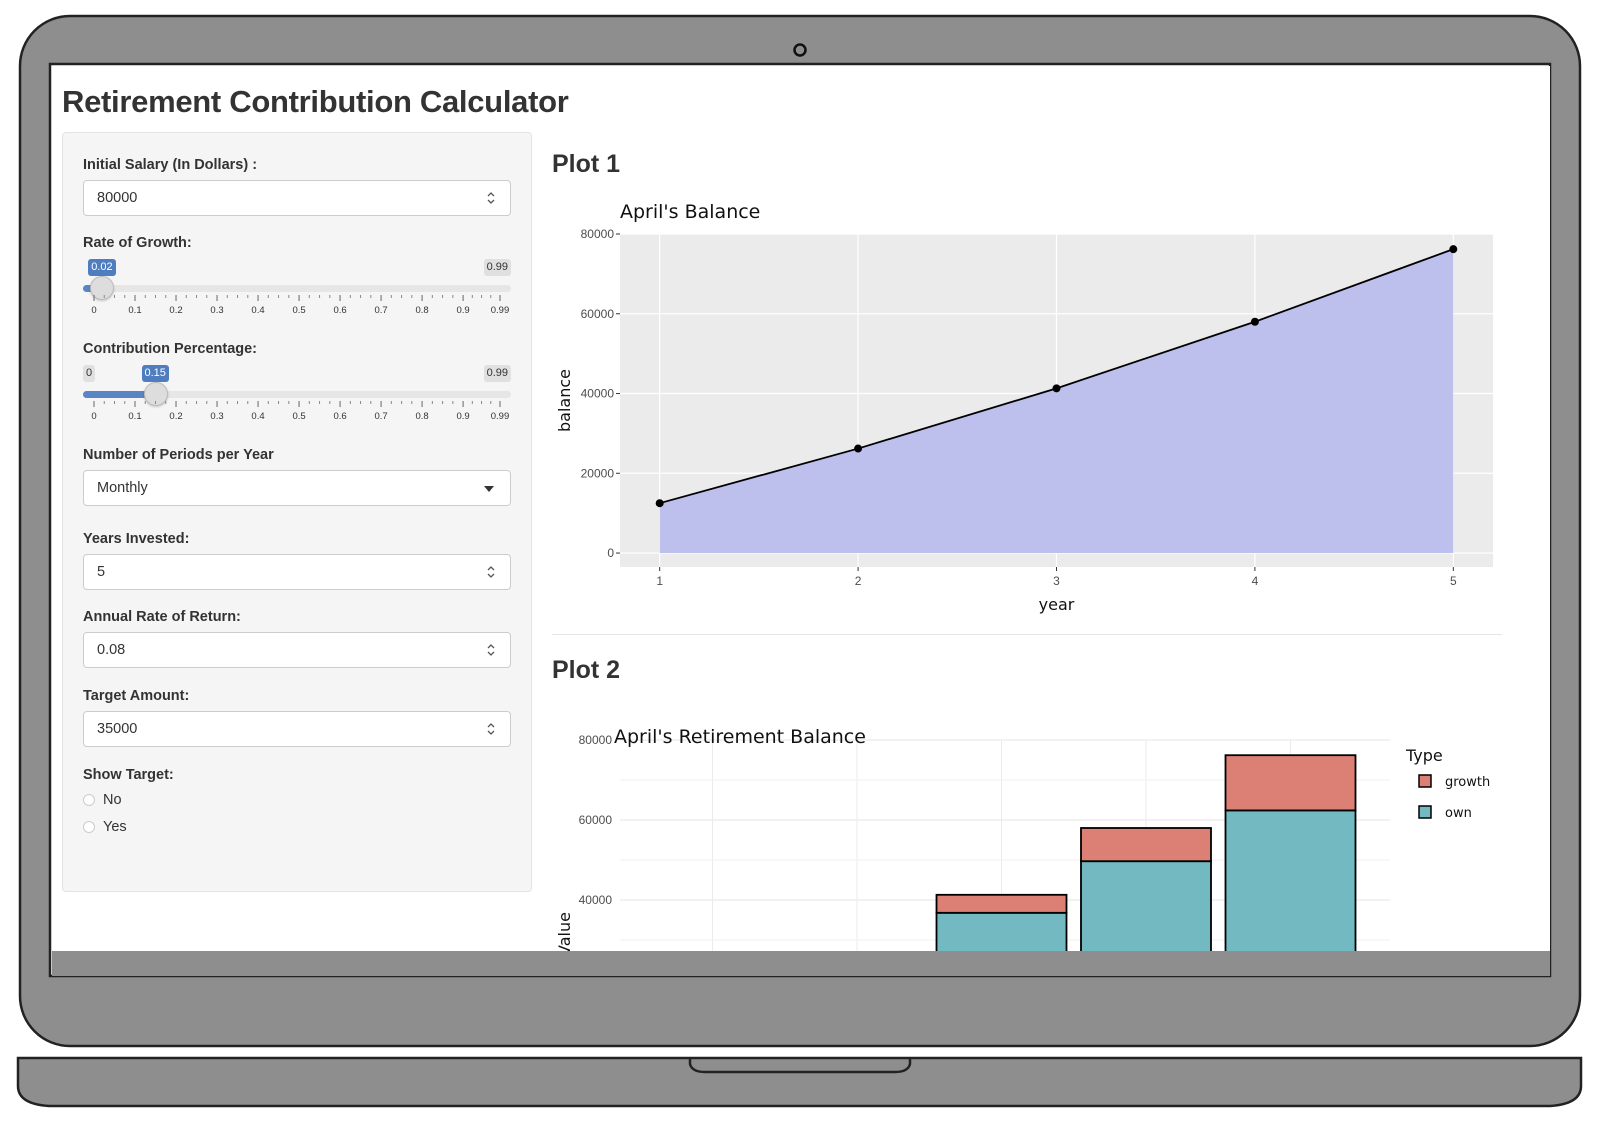 The width and height of the screenshot is (1599, 1123). I want to click on bar-own, so click(1290, 892).